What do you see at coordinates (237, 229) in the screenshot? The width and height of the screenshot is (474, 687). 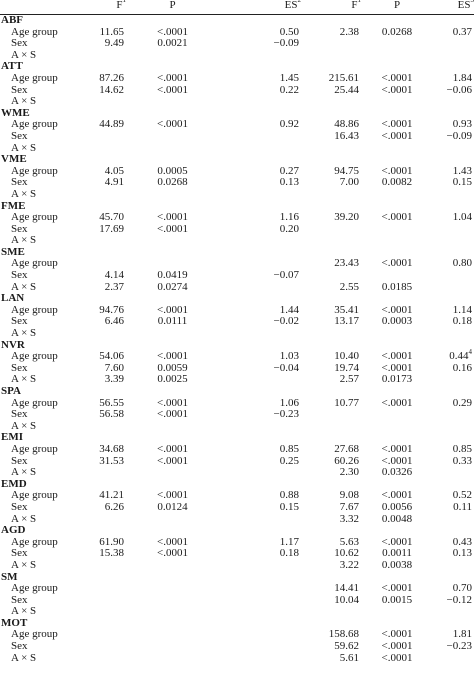 I see `table-row: Sex 17.69 <.0001 0.20` at bounding box center [237, 229].